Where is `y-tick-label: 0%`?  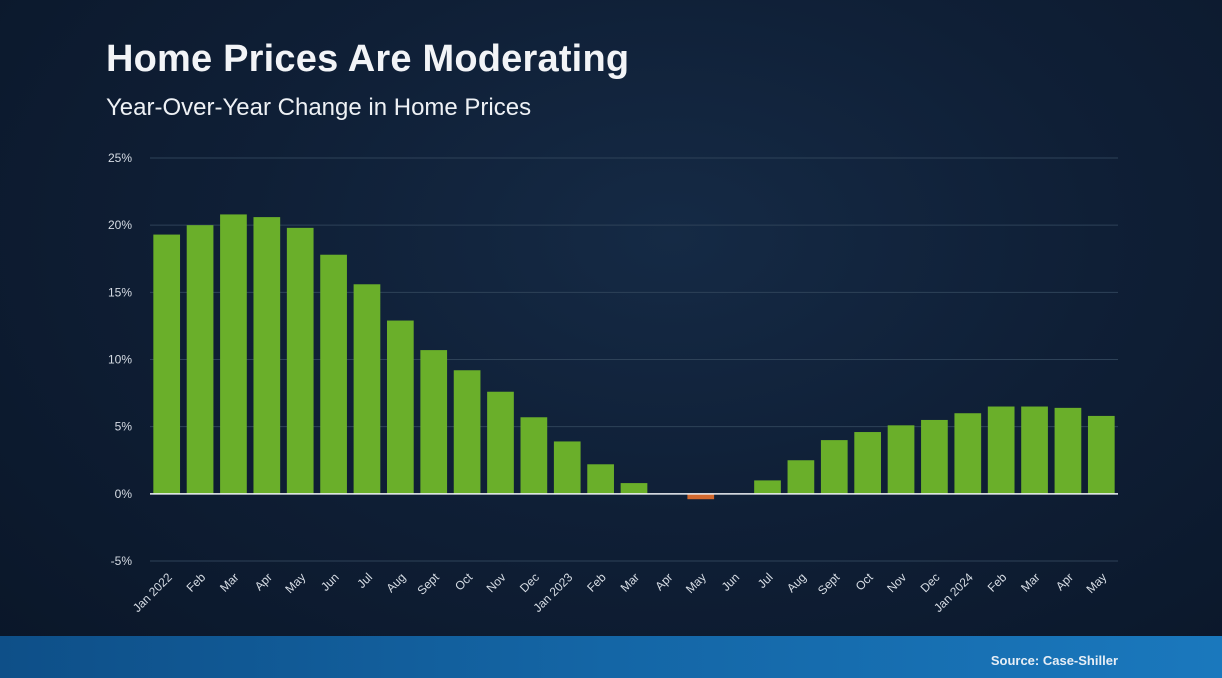
y-tick-label: 0% is located at coordinates (124, 494).